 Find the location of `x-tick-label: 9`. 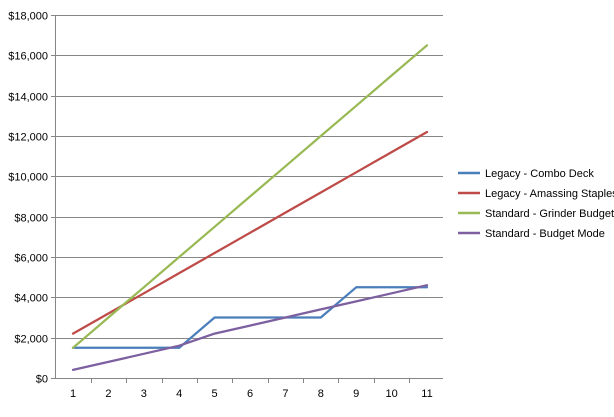

x-tick-label: 9 is located at coordinates (356, 394).